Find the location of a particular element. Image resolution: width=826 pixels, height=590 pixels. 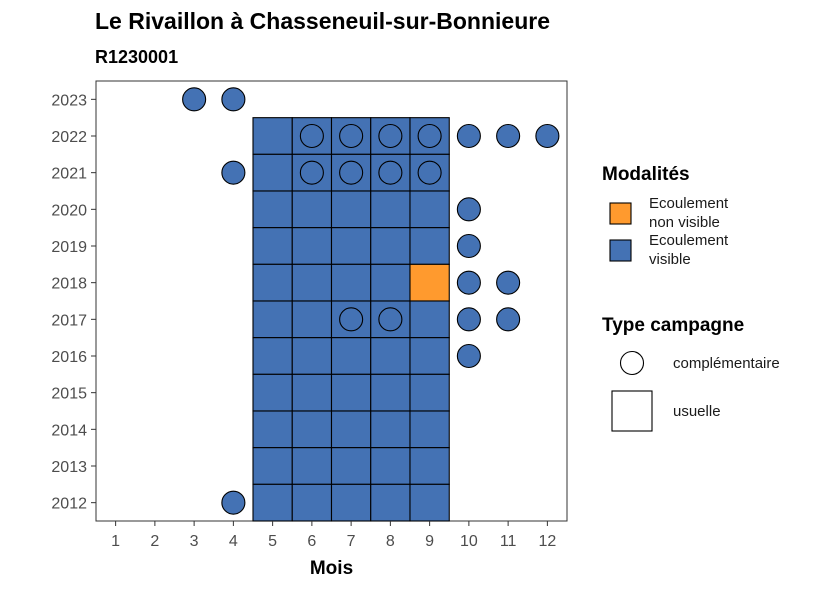

x-tick-label-9: 9 is located at coordinates (429, 541).